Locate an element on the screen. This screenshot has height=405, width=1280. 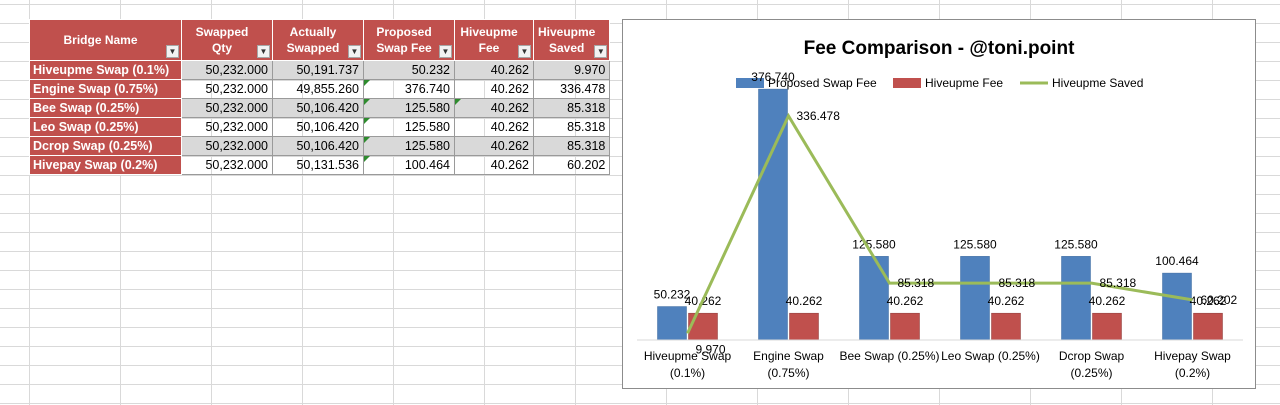
cell-bridge-name: Leo Swap (0.25%) is located at coordinates (105, 127).